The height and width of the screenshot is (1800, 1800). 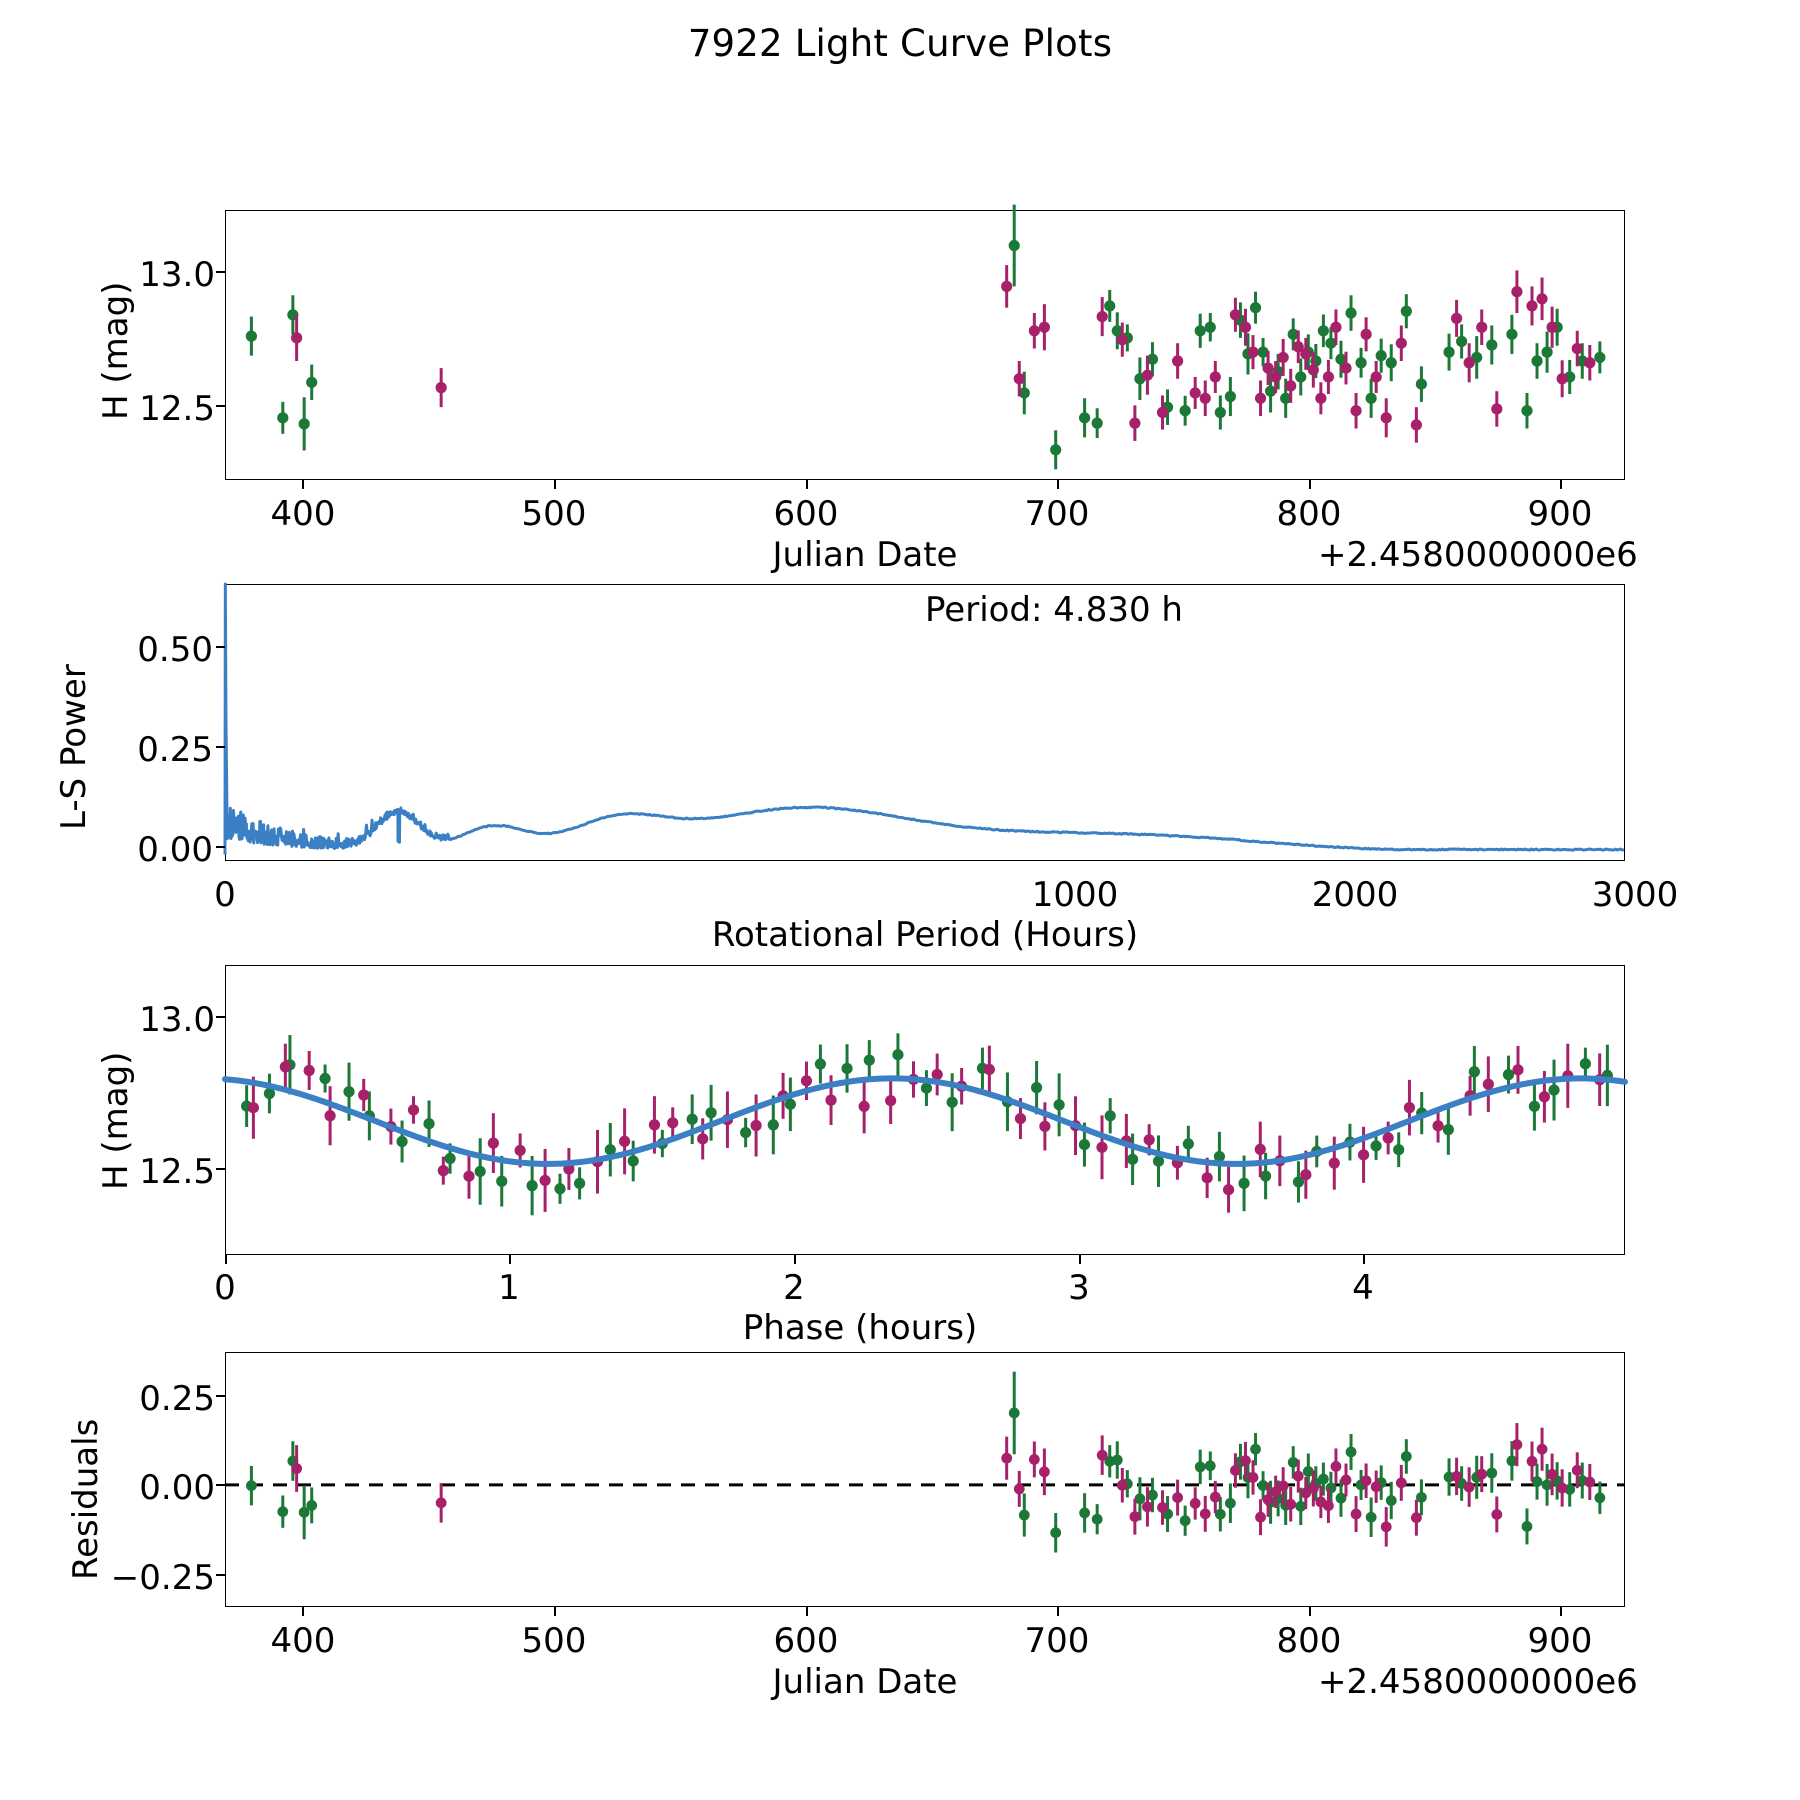 What do you see at coordinates (1309, 514) in the screenshot?
I see `xtick-lc-4: 800` at bounding box center [1309, 514].